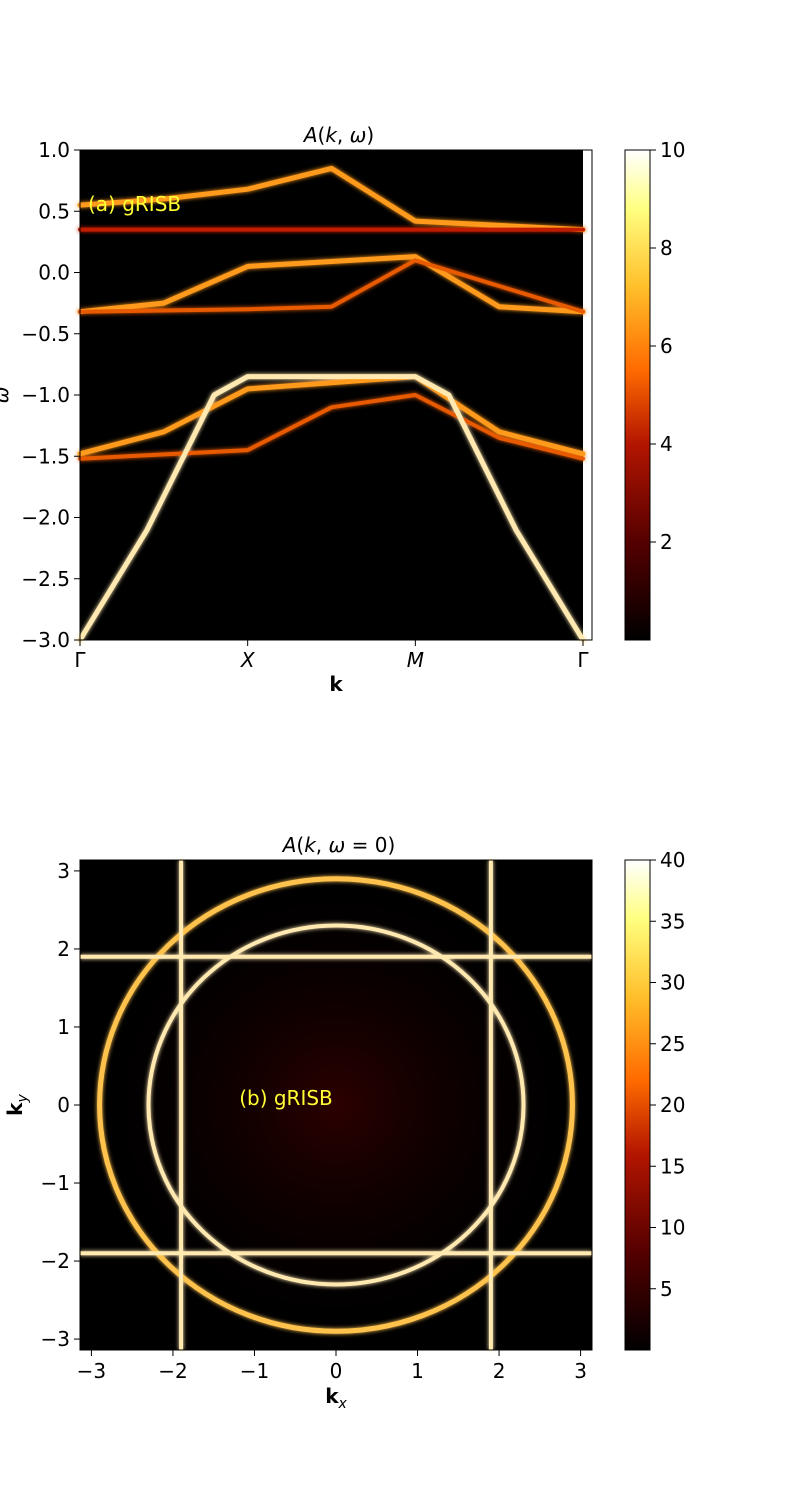 The height and width of the screenshot is (1500, 800). I want to click on panel-a-y-ticks: 1.0 0.5 0.0 −0.5 −1.0 −1.5 −2.0 −2.5 −3.0, so click(50, 395).